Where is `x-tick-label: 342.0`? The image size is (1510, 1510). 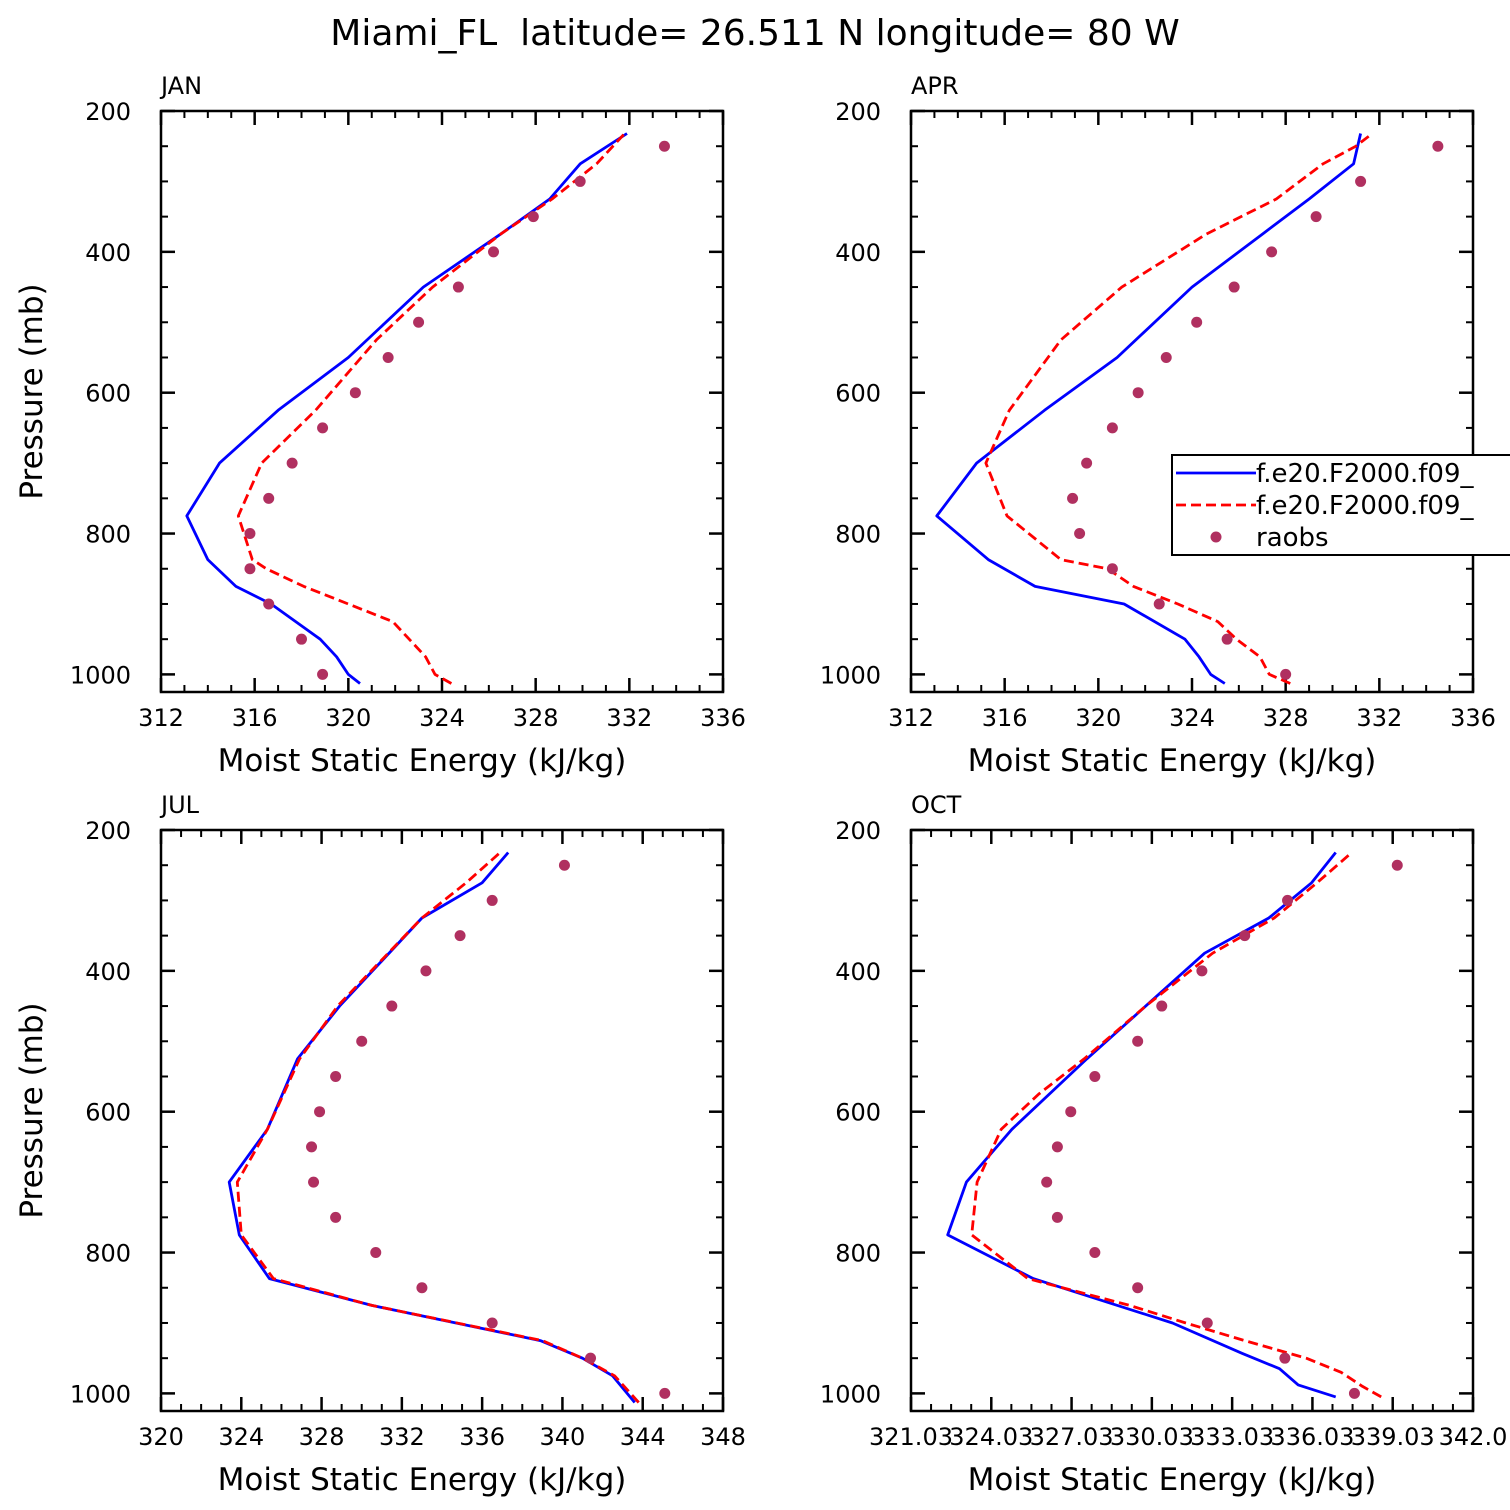 x-tick-label: 342.0 is located at coordinates (1473, 1437).